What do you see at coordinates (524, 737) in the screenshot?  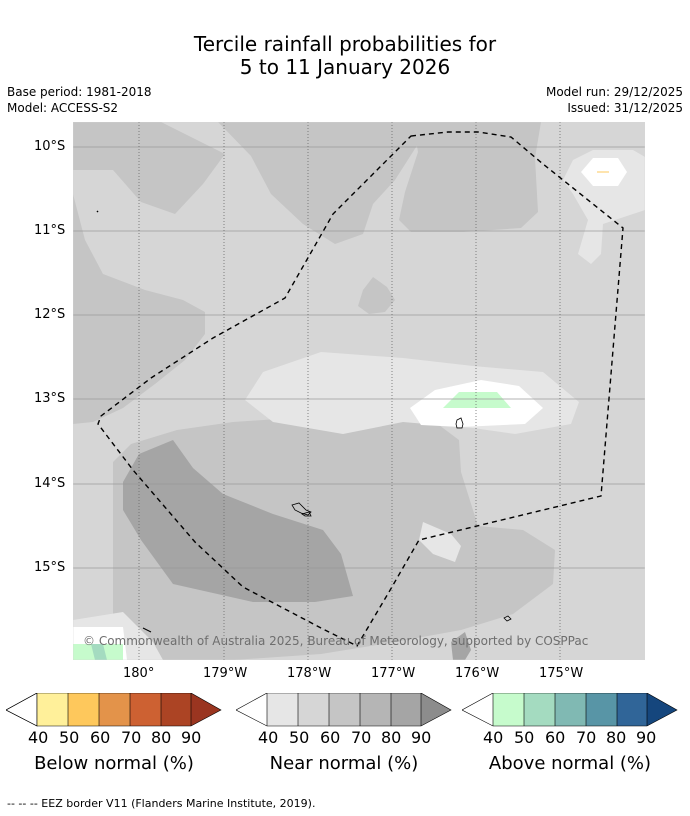 I see `above-tick-50: 50` at bounding box center [524, 737].